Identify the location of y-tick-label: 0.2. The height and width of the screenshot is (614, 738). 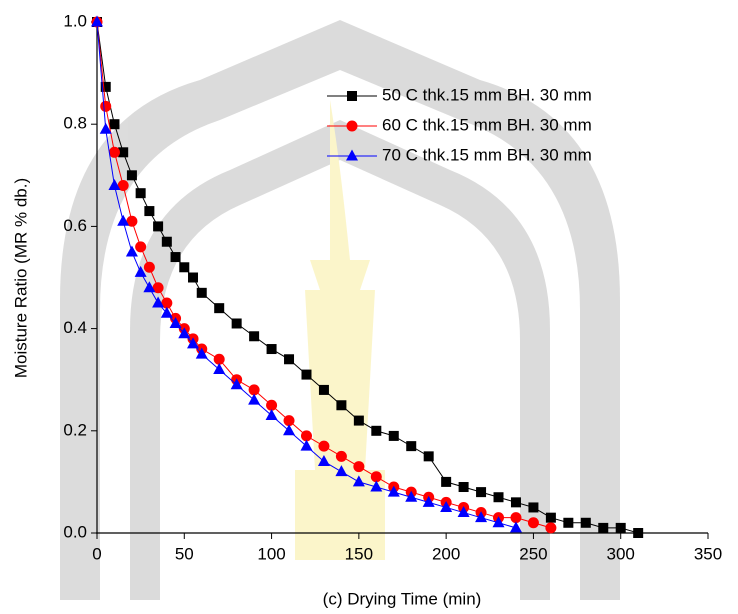
(75, 429).